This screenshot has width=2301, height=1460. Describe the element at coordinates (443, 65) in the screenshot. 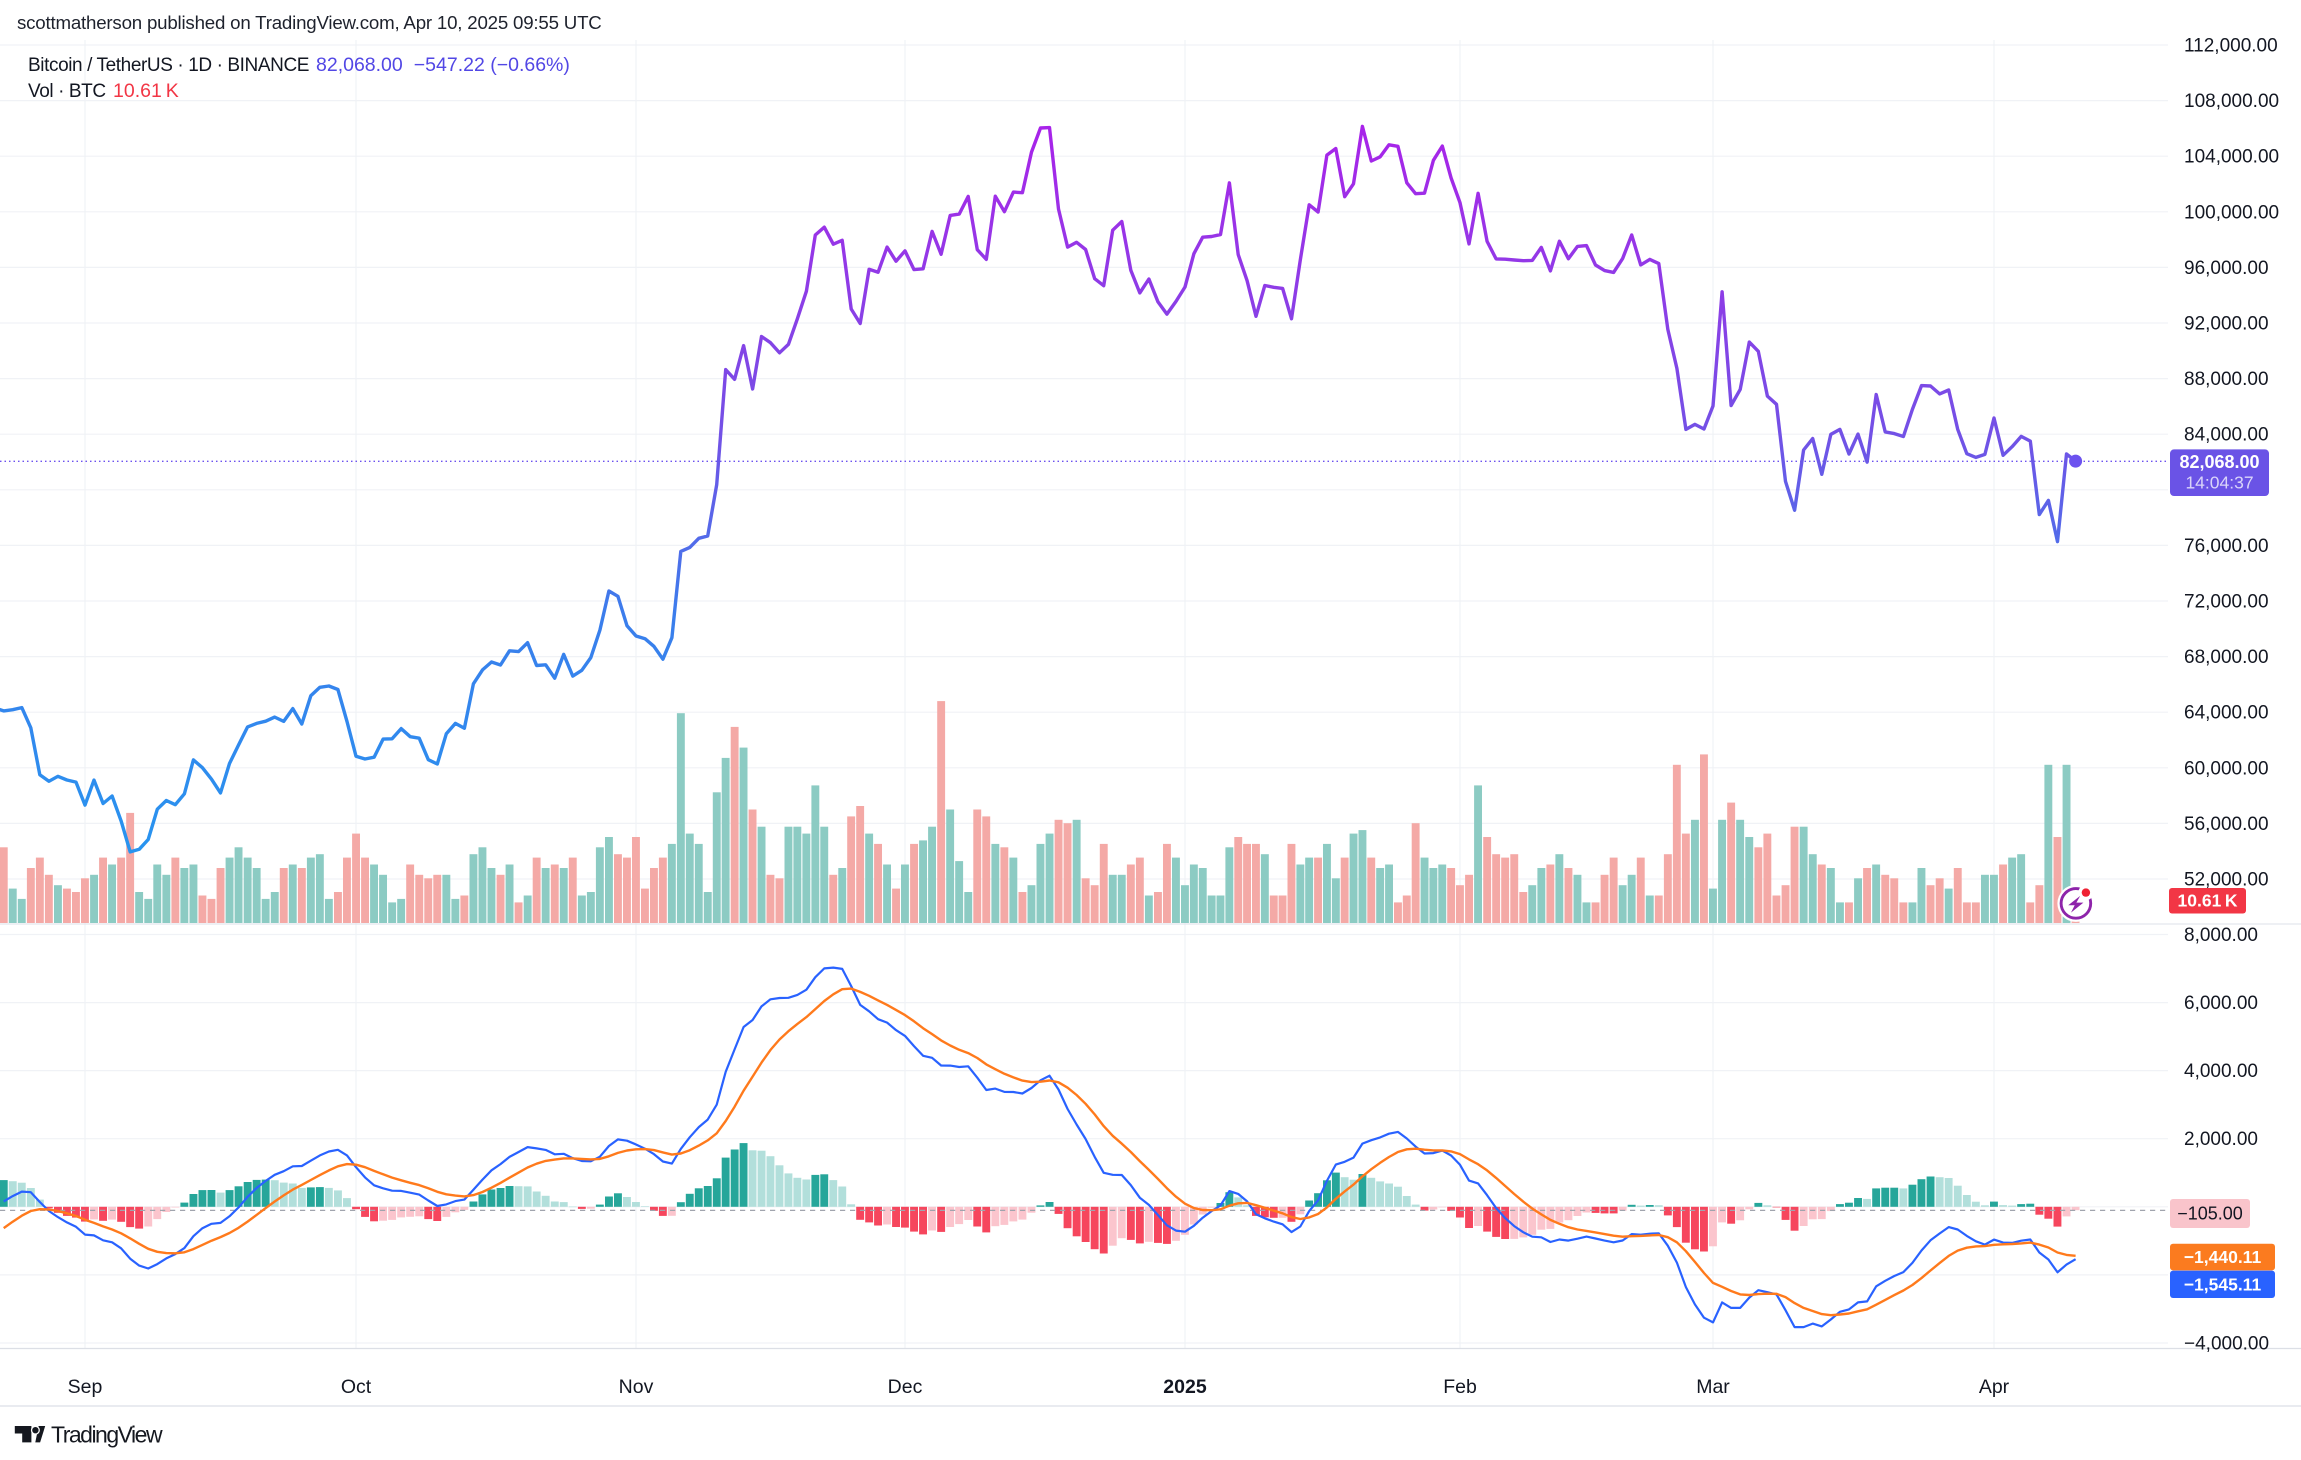

I see `svg-text:82,068.00−547.22 (−0.66%): 82,068.00 −547.22 (−0.66%)` at that location.